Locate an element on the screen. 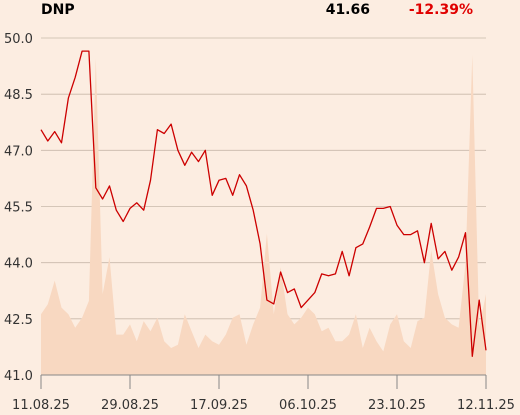 This screenshot has height=415, width=520. x-tick-label: 06.10.25 is located at coordinates (308, 405).